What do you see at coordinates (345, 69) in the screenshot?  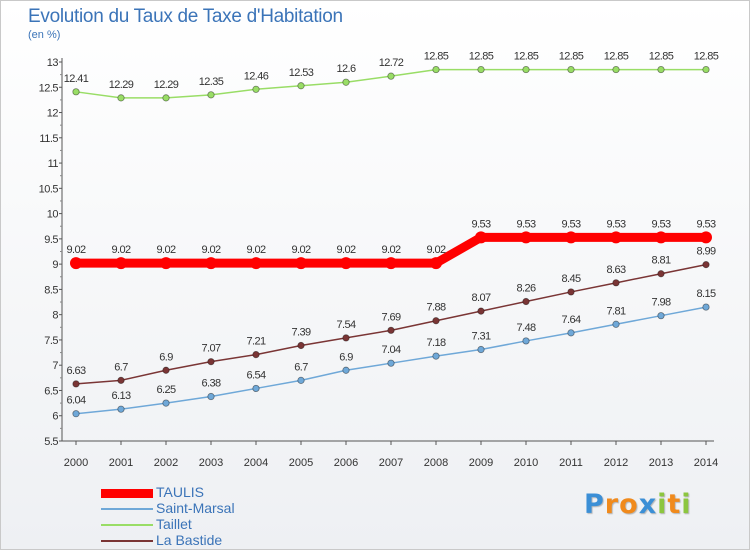 I see `data-label: 12.6` at bounding box center [345, 69].